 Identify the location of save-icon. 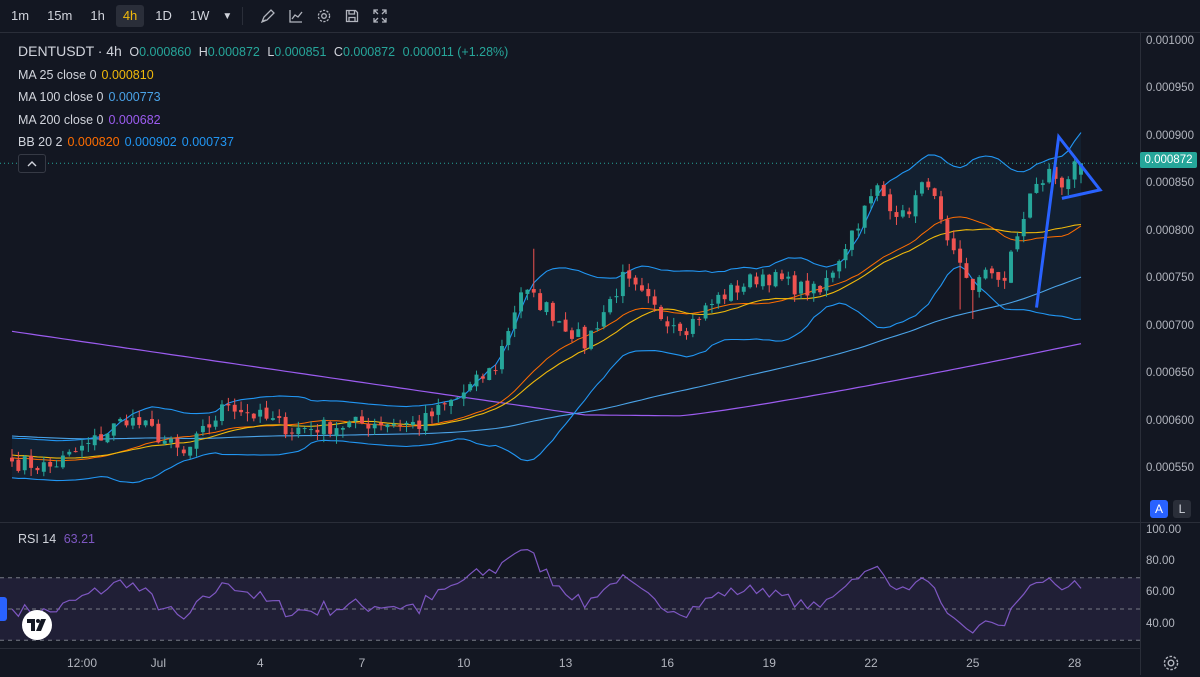
(352, 16).